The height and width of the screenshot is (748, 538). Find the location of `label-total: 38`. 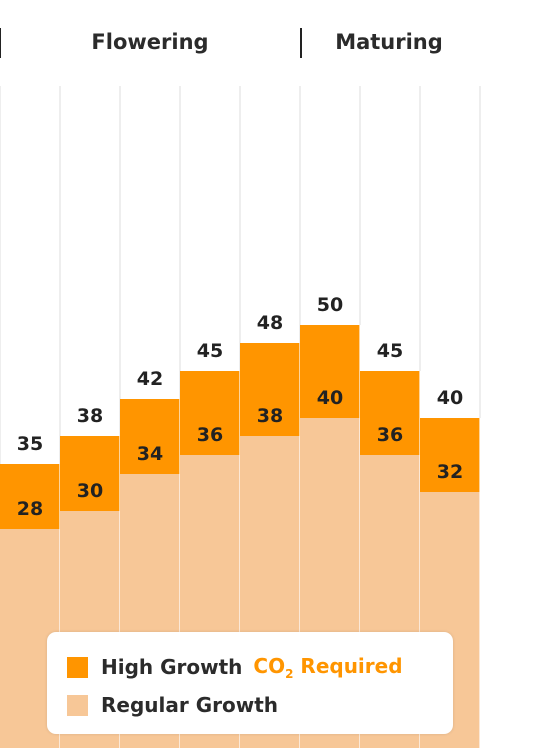

label-total: 38 is located at coordinates (90, 416).